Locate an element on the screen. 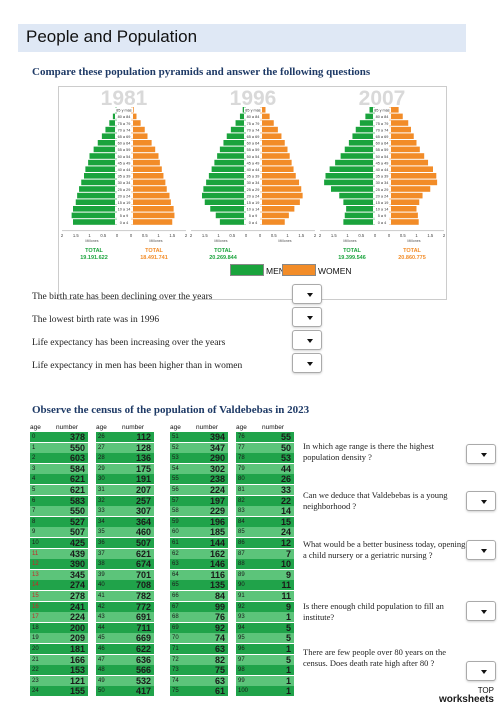  axis-label-women-0: Millones is located at coordinates (155, 241).